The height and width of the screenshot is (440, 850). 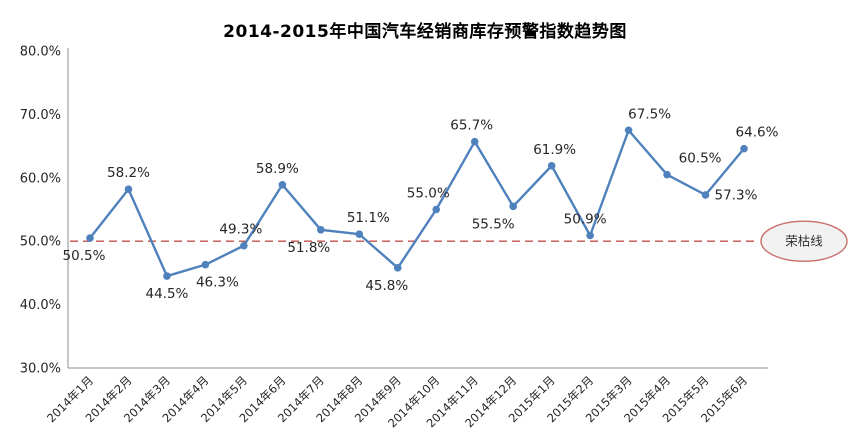 What do you see at coordinates (40, 52) in the screenshot?
I see `y-tick-label: 80.0%` at bounding box center [40, 52].